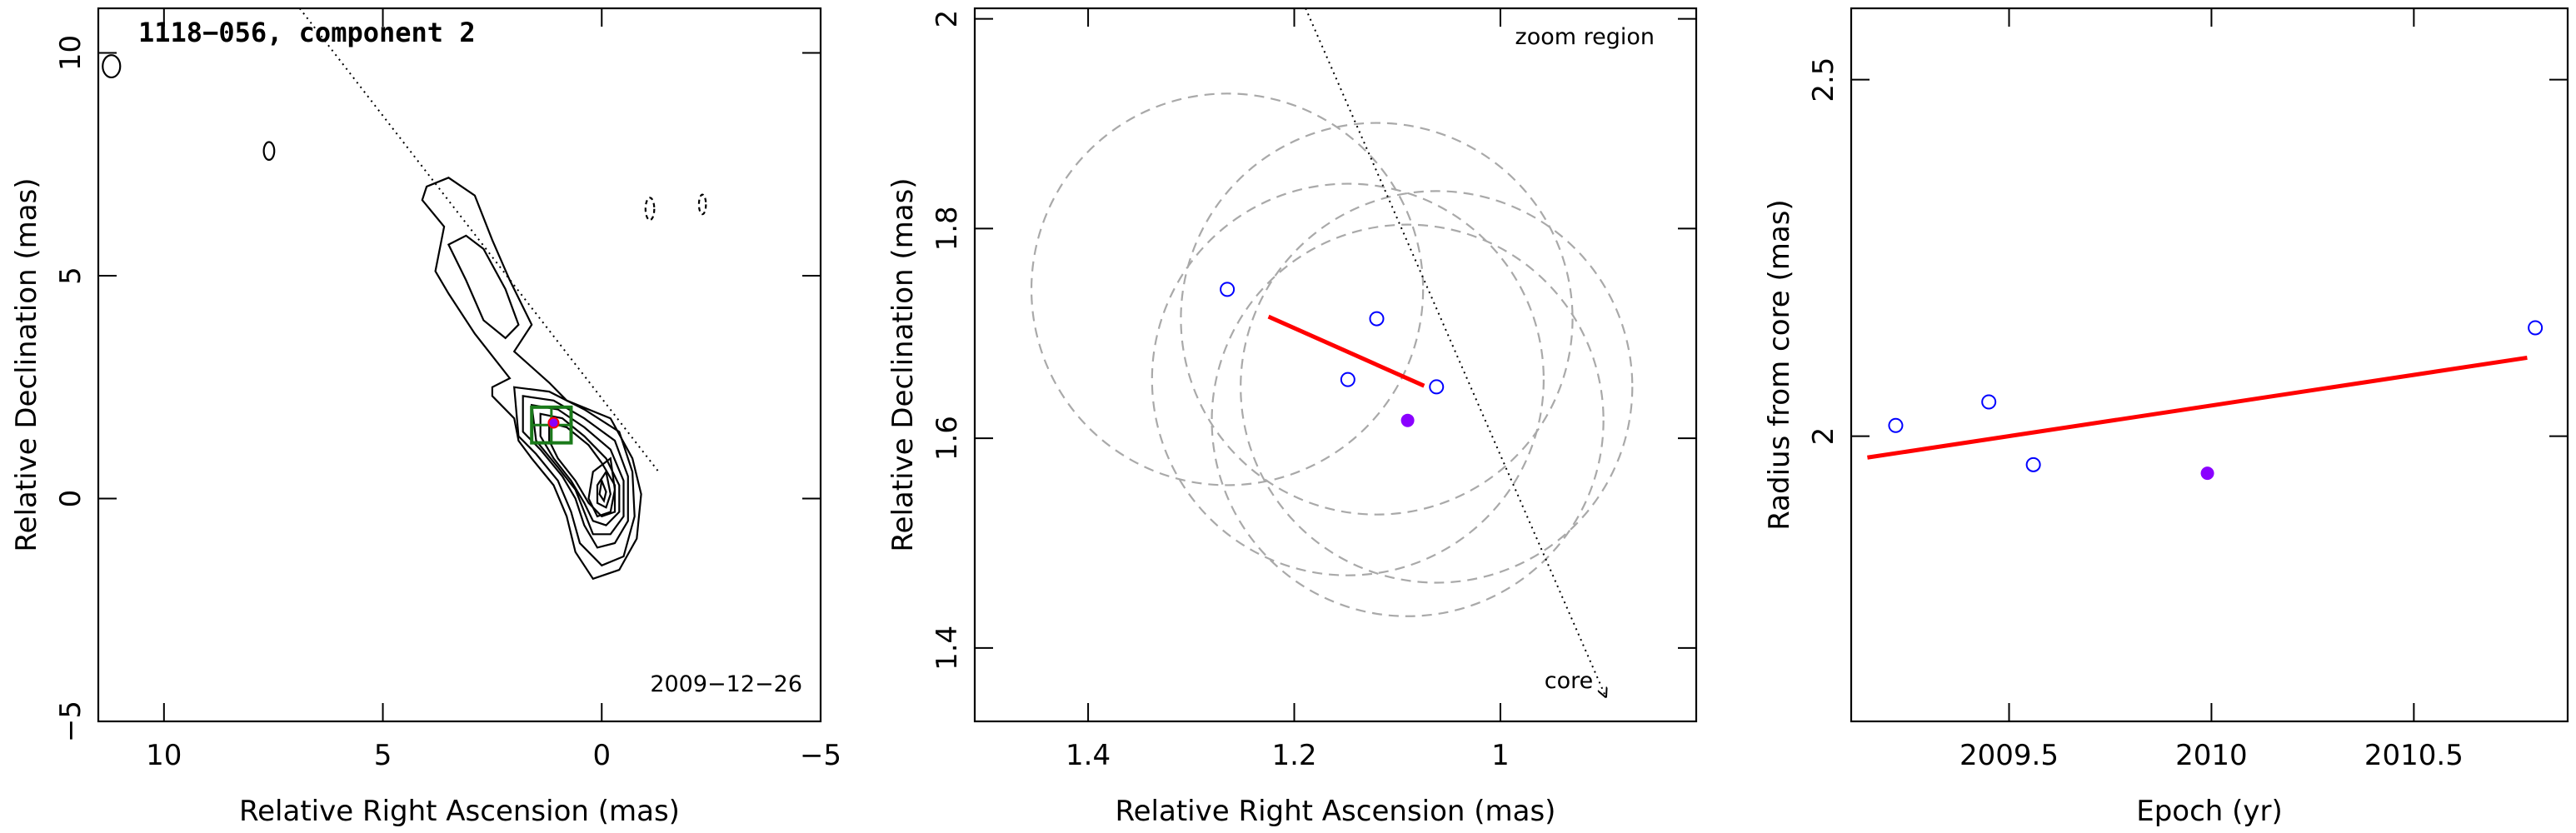 The image size is (2576, 833). I want to click on x-tick-label: 2010.5, so click(2414, 755).